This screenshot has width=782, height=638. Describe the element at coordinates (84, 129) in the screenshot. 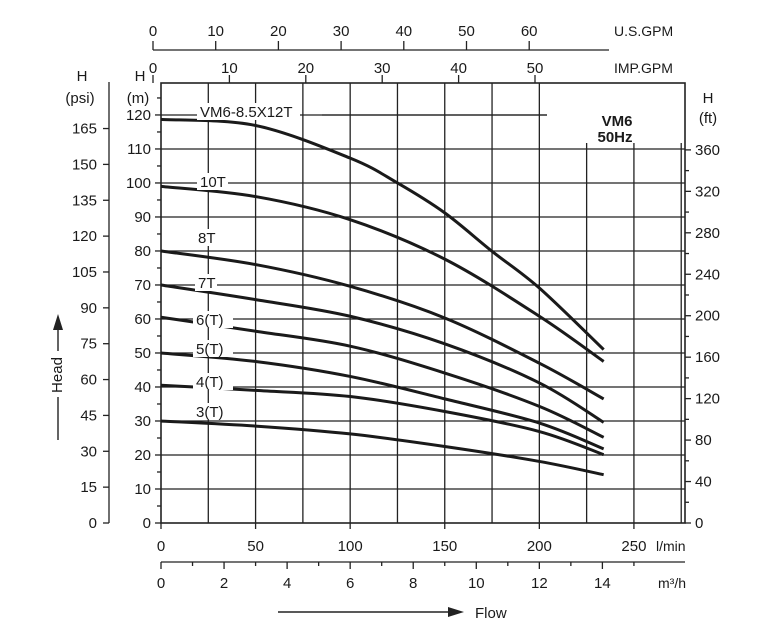

I see `y-tick-label-psi: 165` at that location.